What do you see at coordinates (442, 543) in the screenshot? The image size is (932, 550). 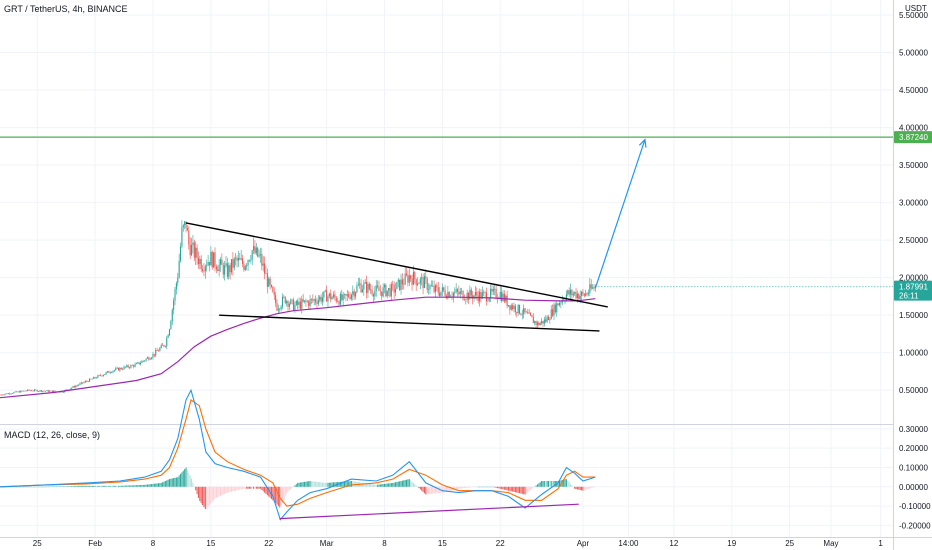 I see `time-tick-label: 15` at bounding box center [442, 543].